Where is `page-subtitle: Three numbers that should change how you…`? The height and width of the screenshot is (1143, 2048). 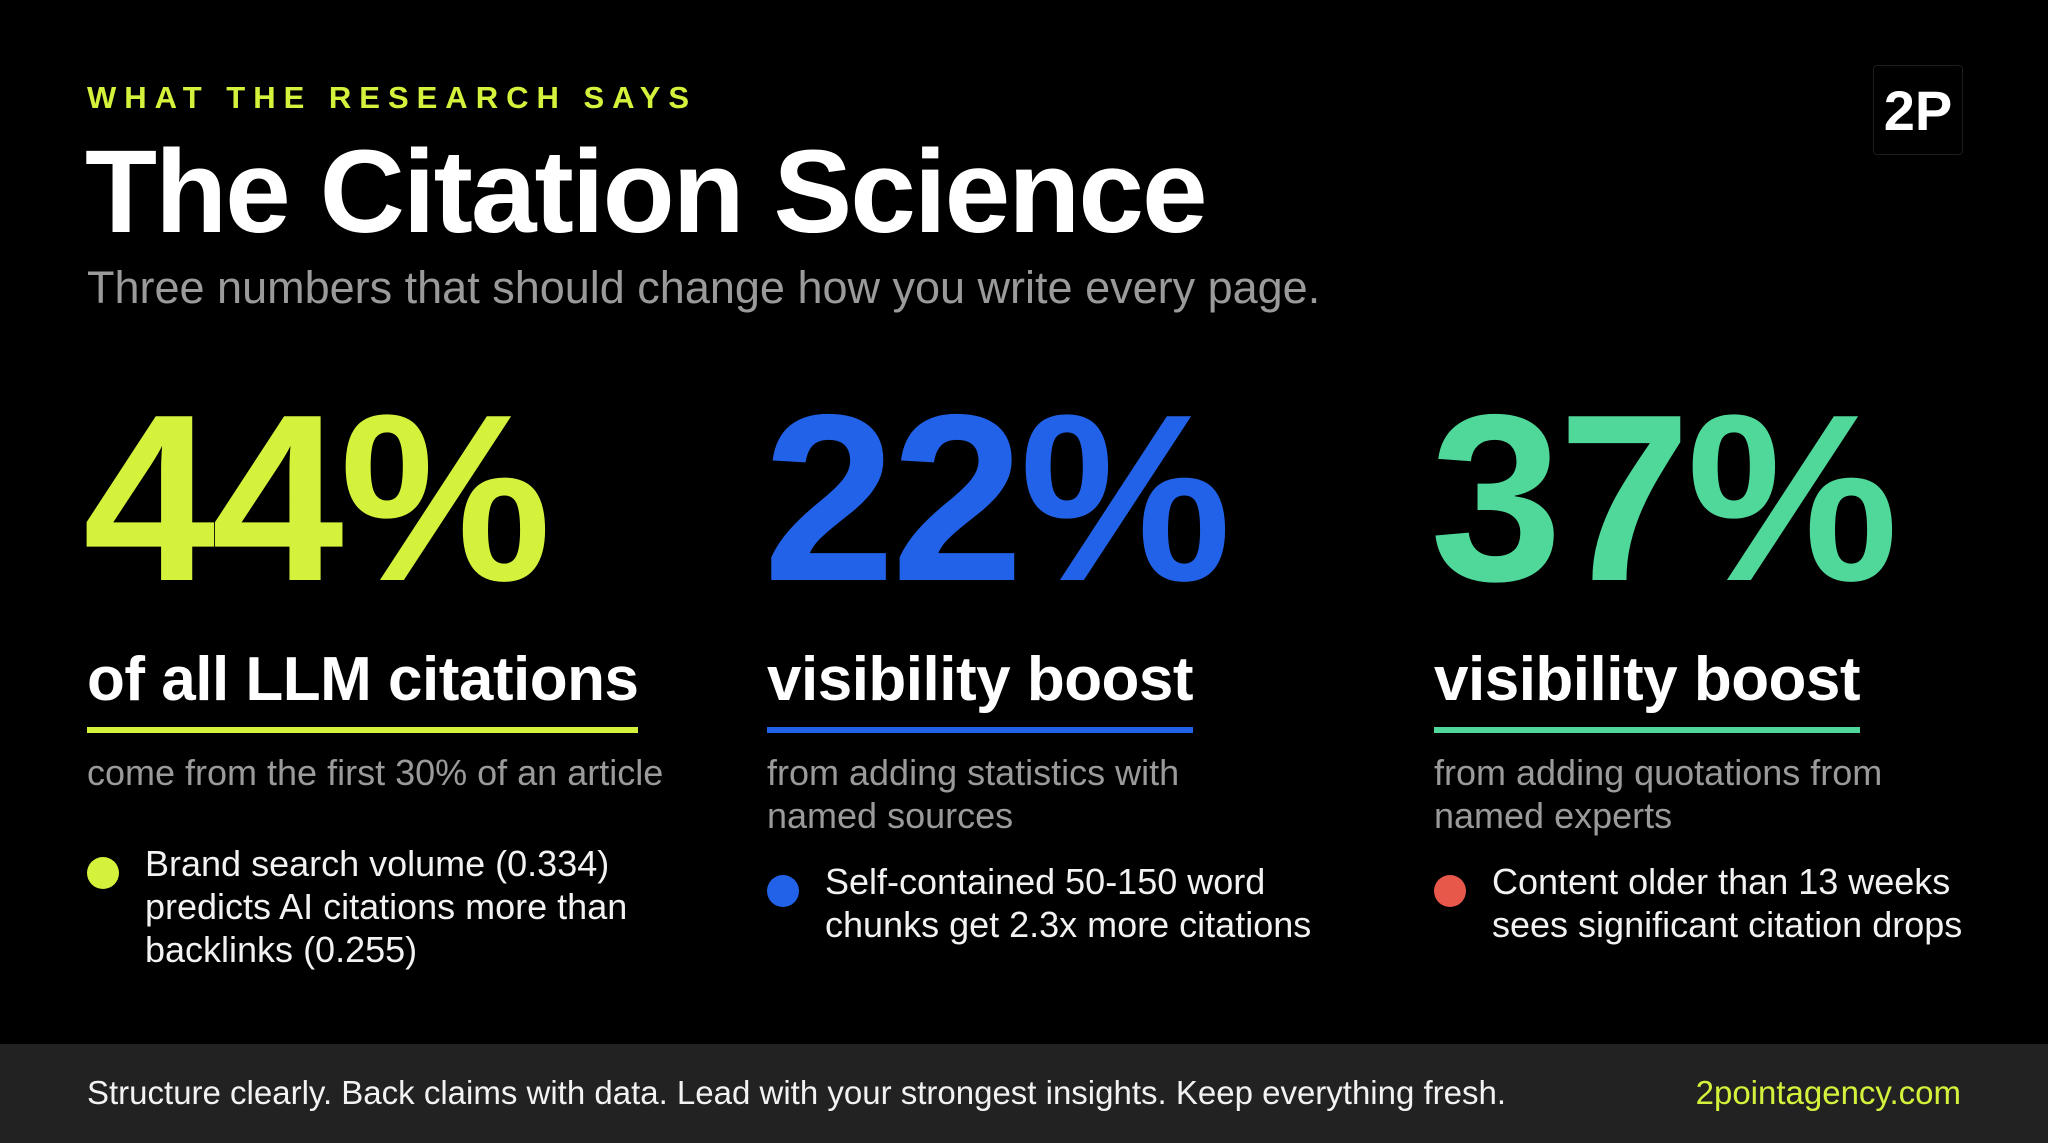
page-subtitle: Three numbers that should change how you… is located at coordinates (704, 287).